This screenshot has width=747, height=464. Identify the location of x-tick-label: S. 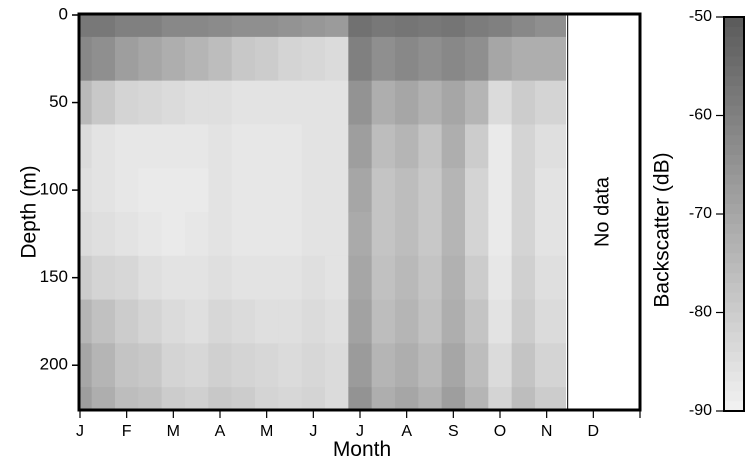
(453, 431).